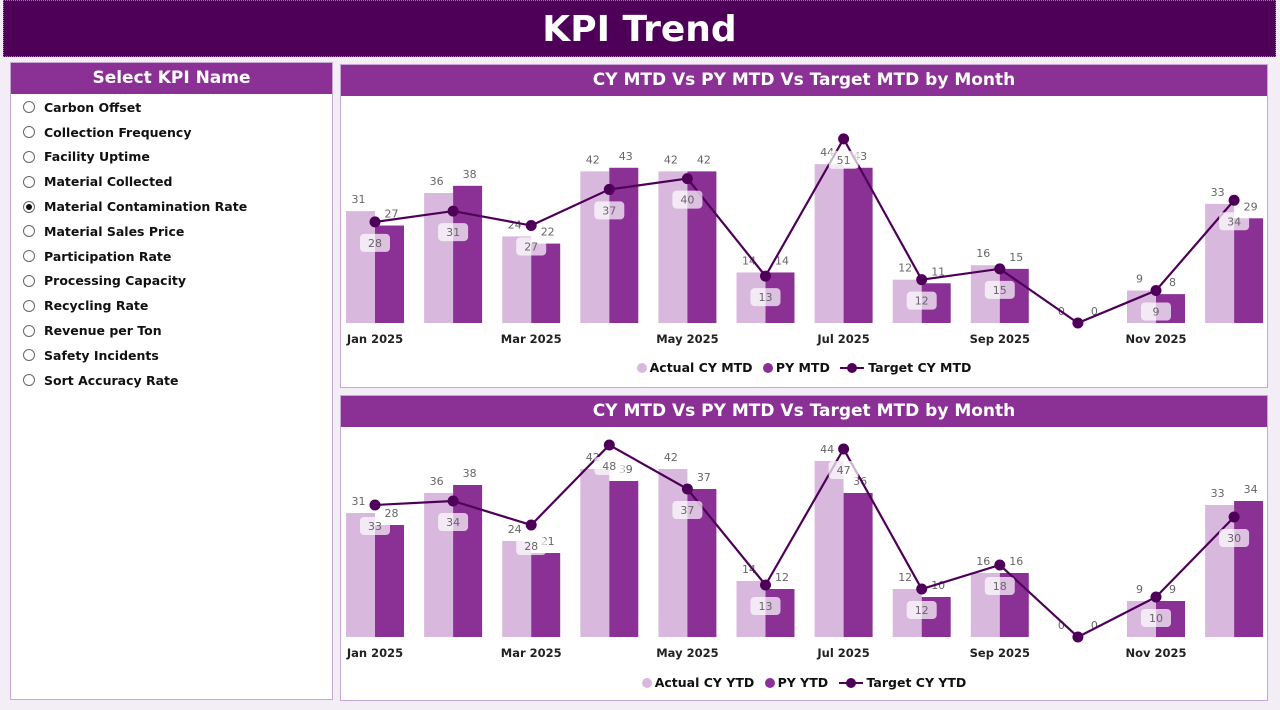 This screenshot has height=710, width=1280. Describe the element at coordinates (470, 174) in the screenshot. I see `data-label-py: 38` at that location.